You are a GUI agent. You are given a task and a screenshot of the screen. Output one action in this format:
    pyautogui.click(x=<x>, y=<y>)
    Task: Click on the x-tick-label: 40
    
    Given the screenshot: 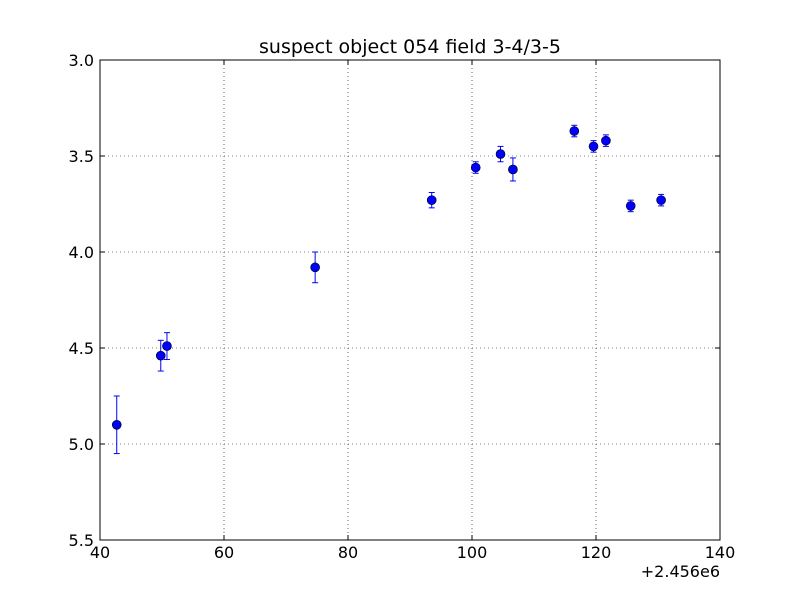 What is the action you would take?
    pyautogui.click(x=100, y=552)
    